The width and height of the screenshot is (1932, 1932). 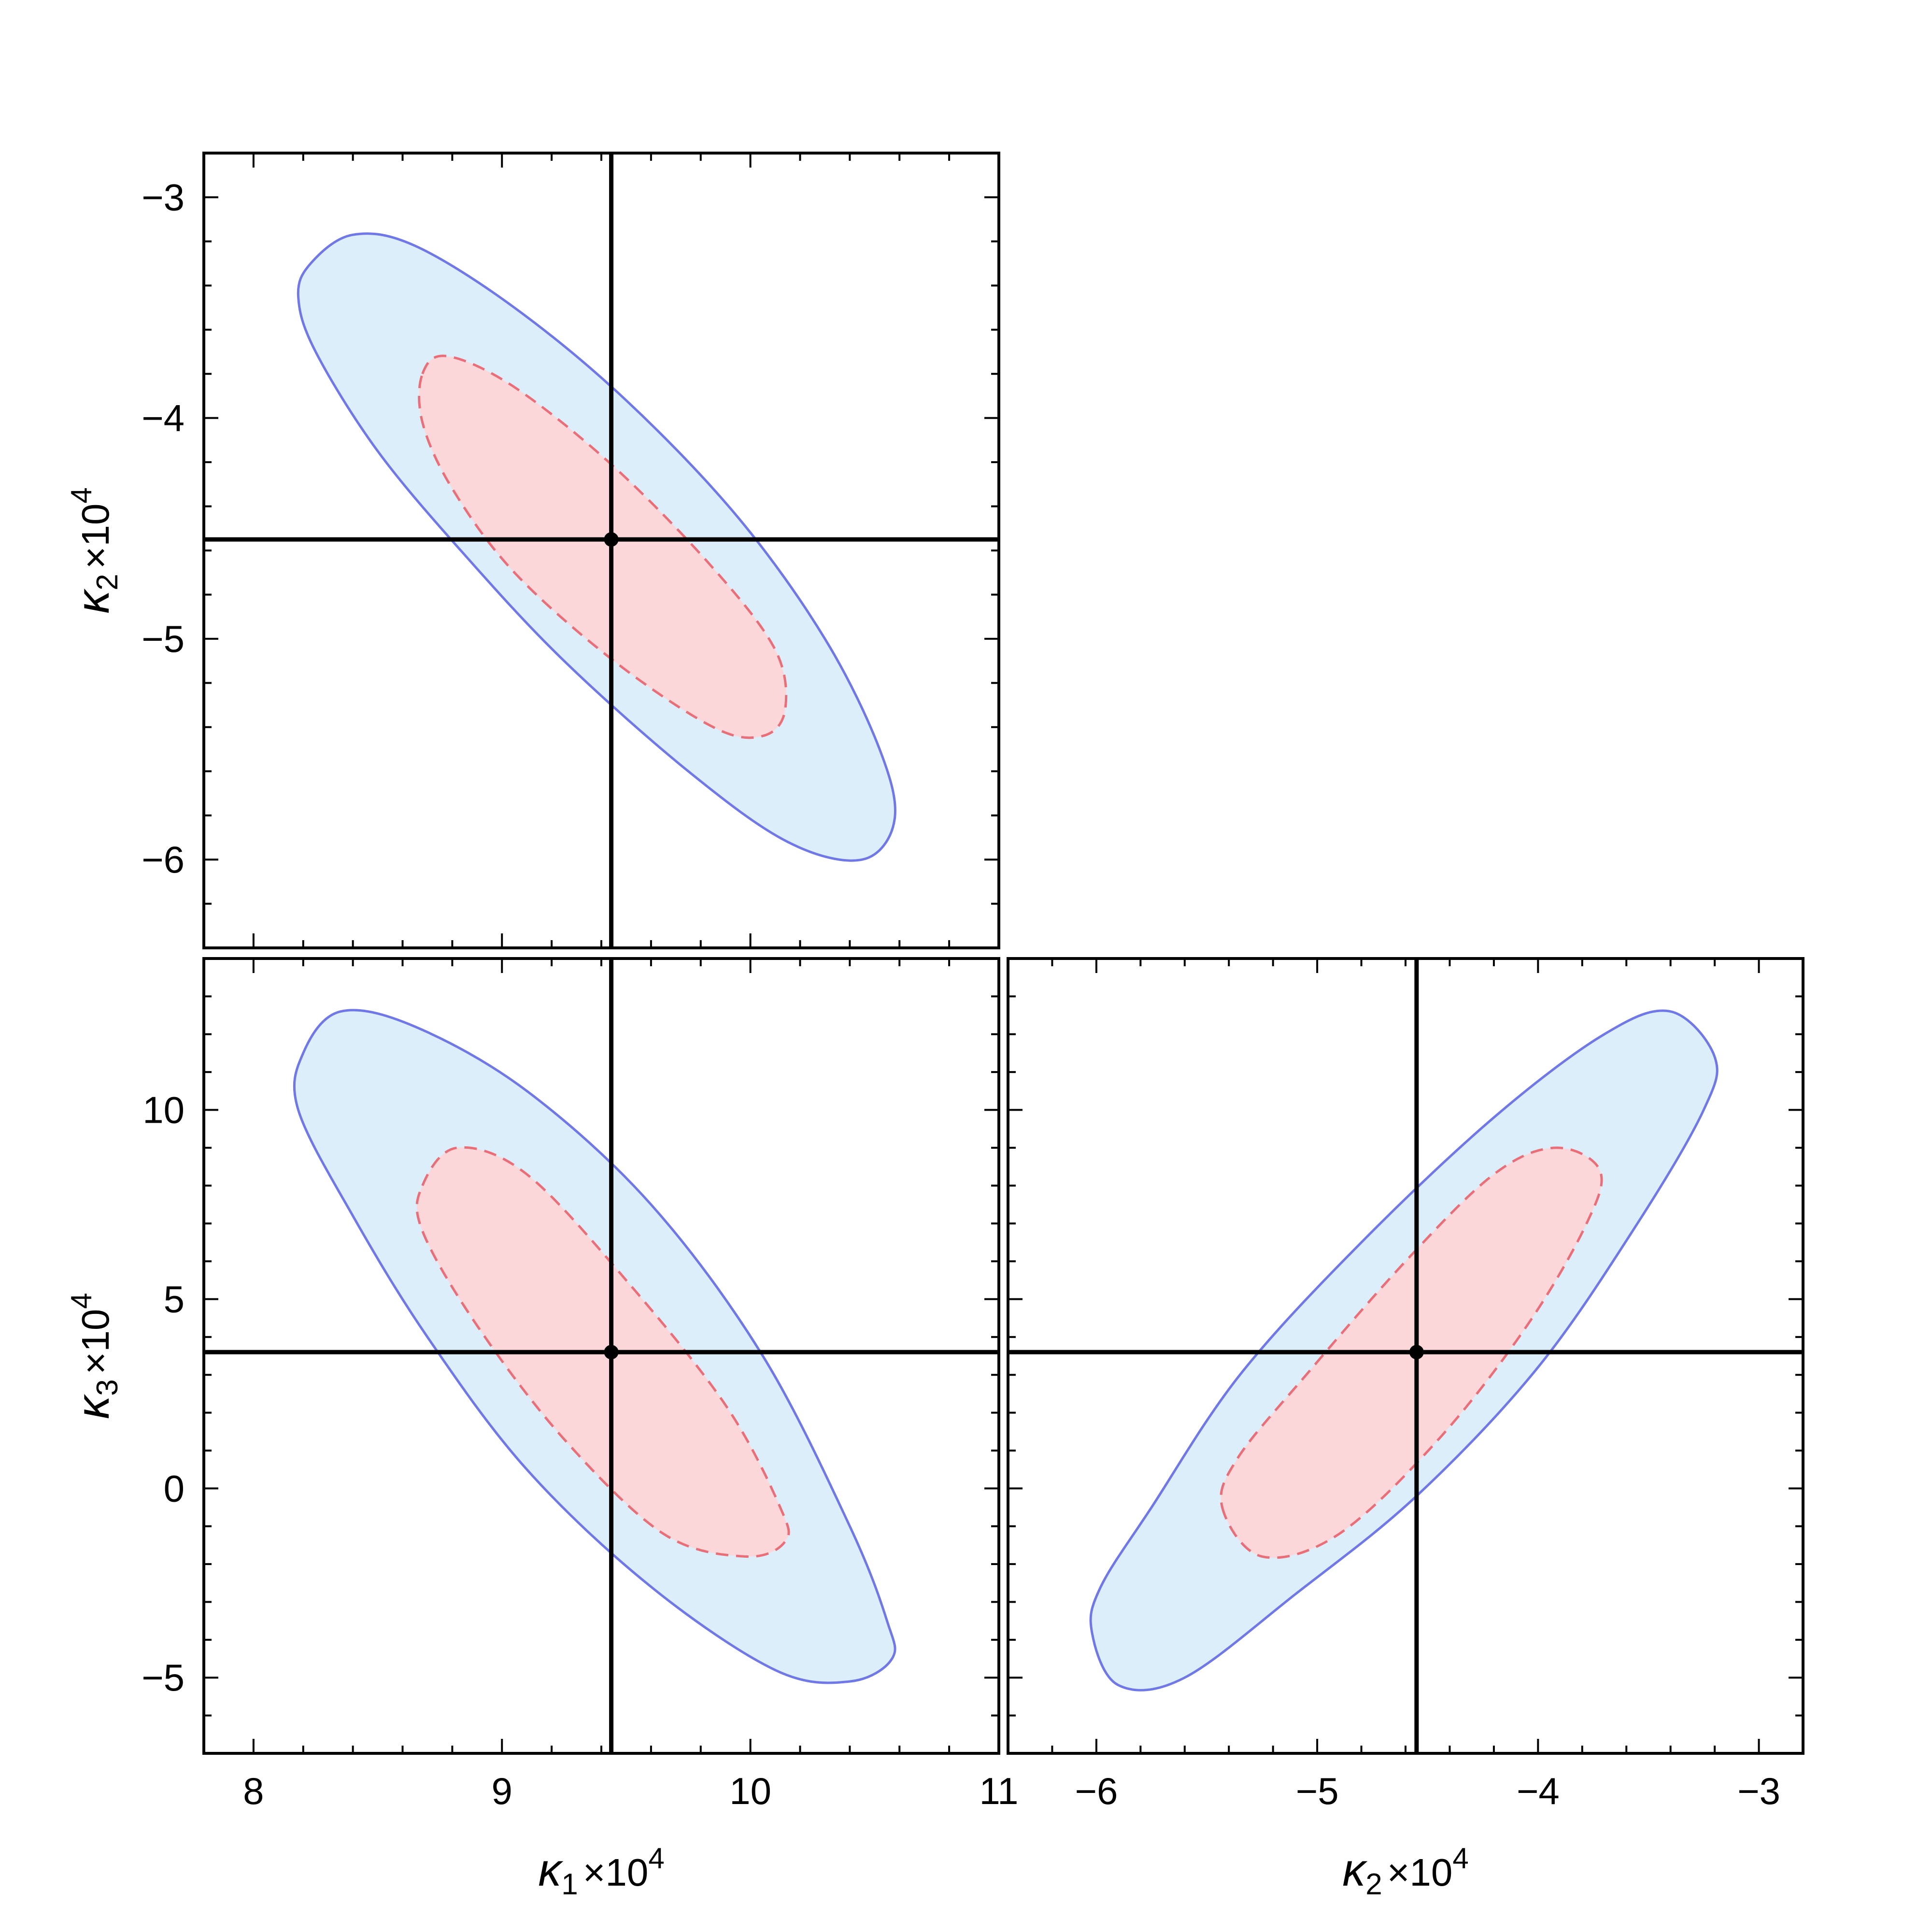 I want to click on x-tick-label: 10, so click(x=750, y=1791).